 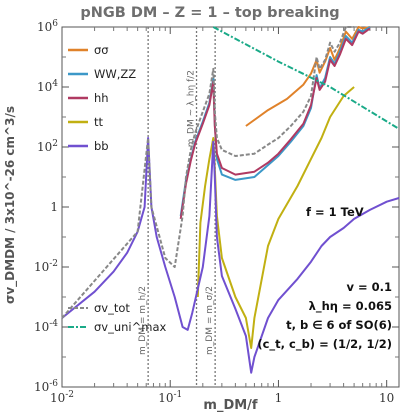 I want to click on legend-label: σv_uni^max, so click(x=130, y=327).